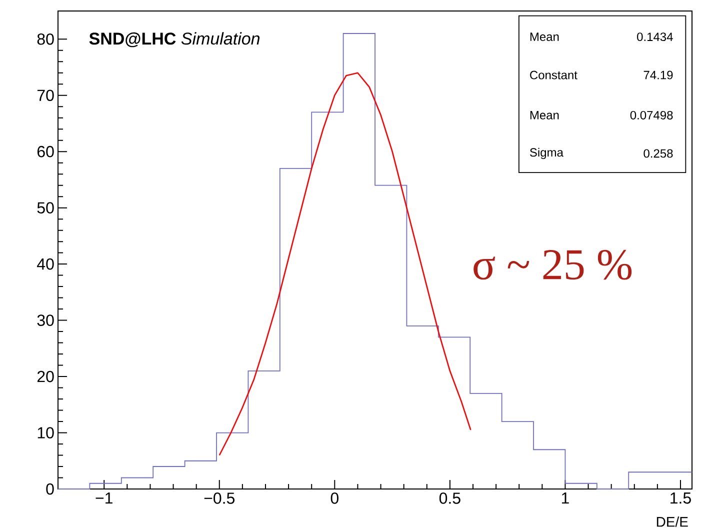 The width and height of the screenshot is (703, 532). What do you see at coordinates (46, 432) in the screenshot?
I see `y-tick-label: 10` at bounding box center [46, 432].